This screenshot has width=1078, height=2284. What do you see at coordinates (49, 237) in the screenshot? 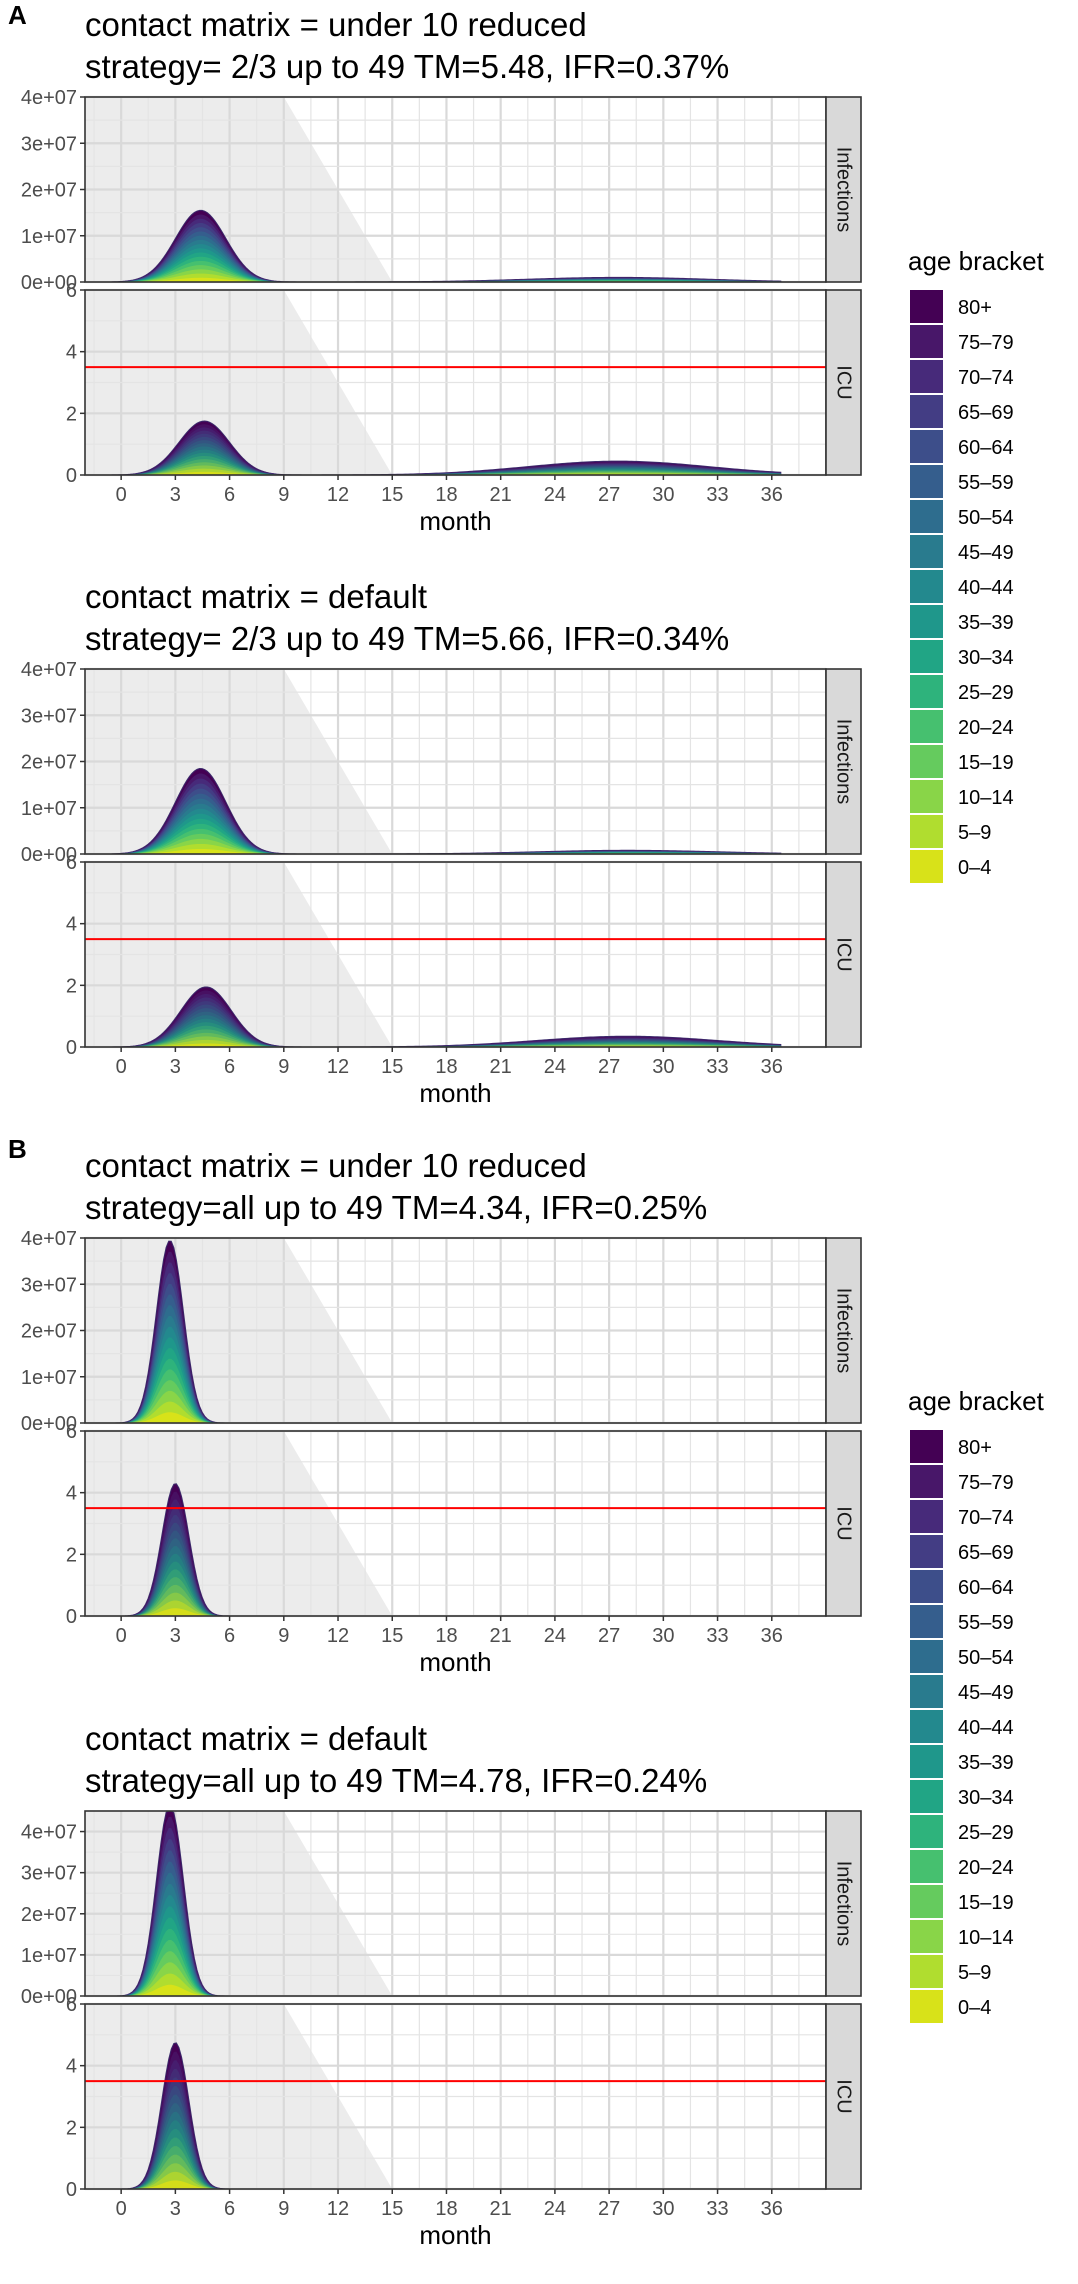
I see `y-tick-label: 1e+07` at bounding box center [49, 237].